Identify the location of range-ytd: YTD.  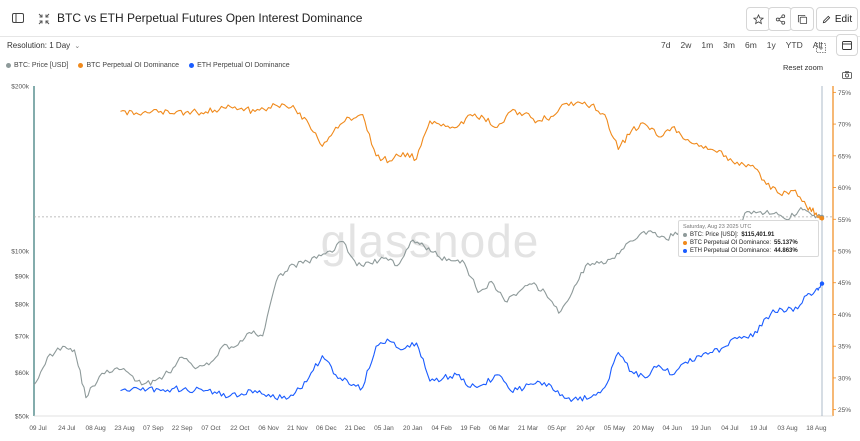
(794, 45).